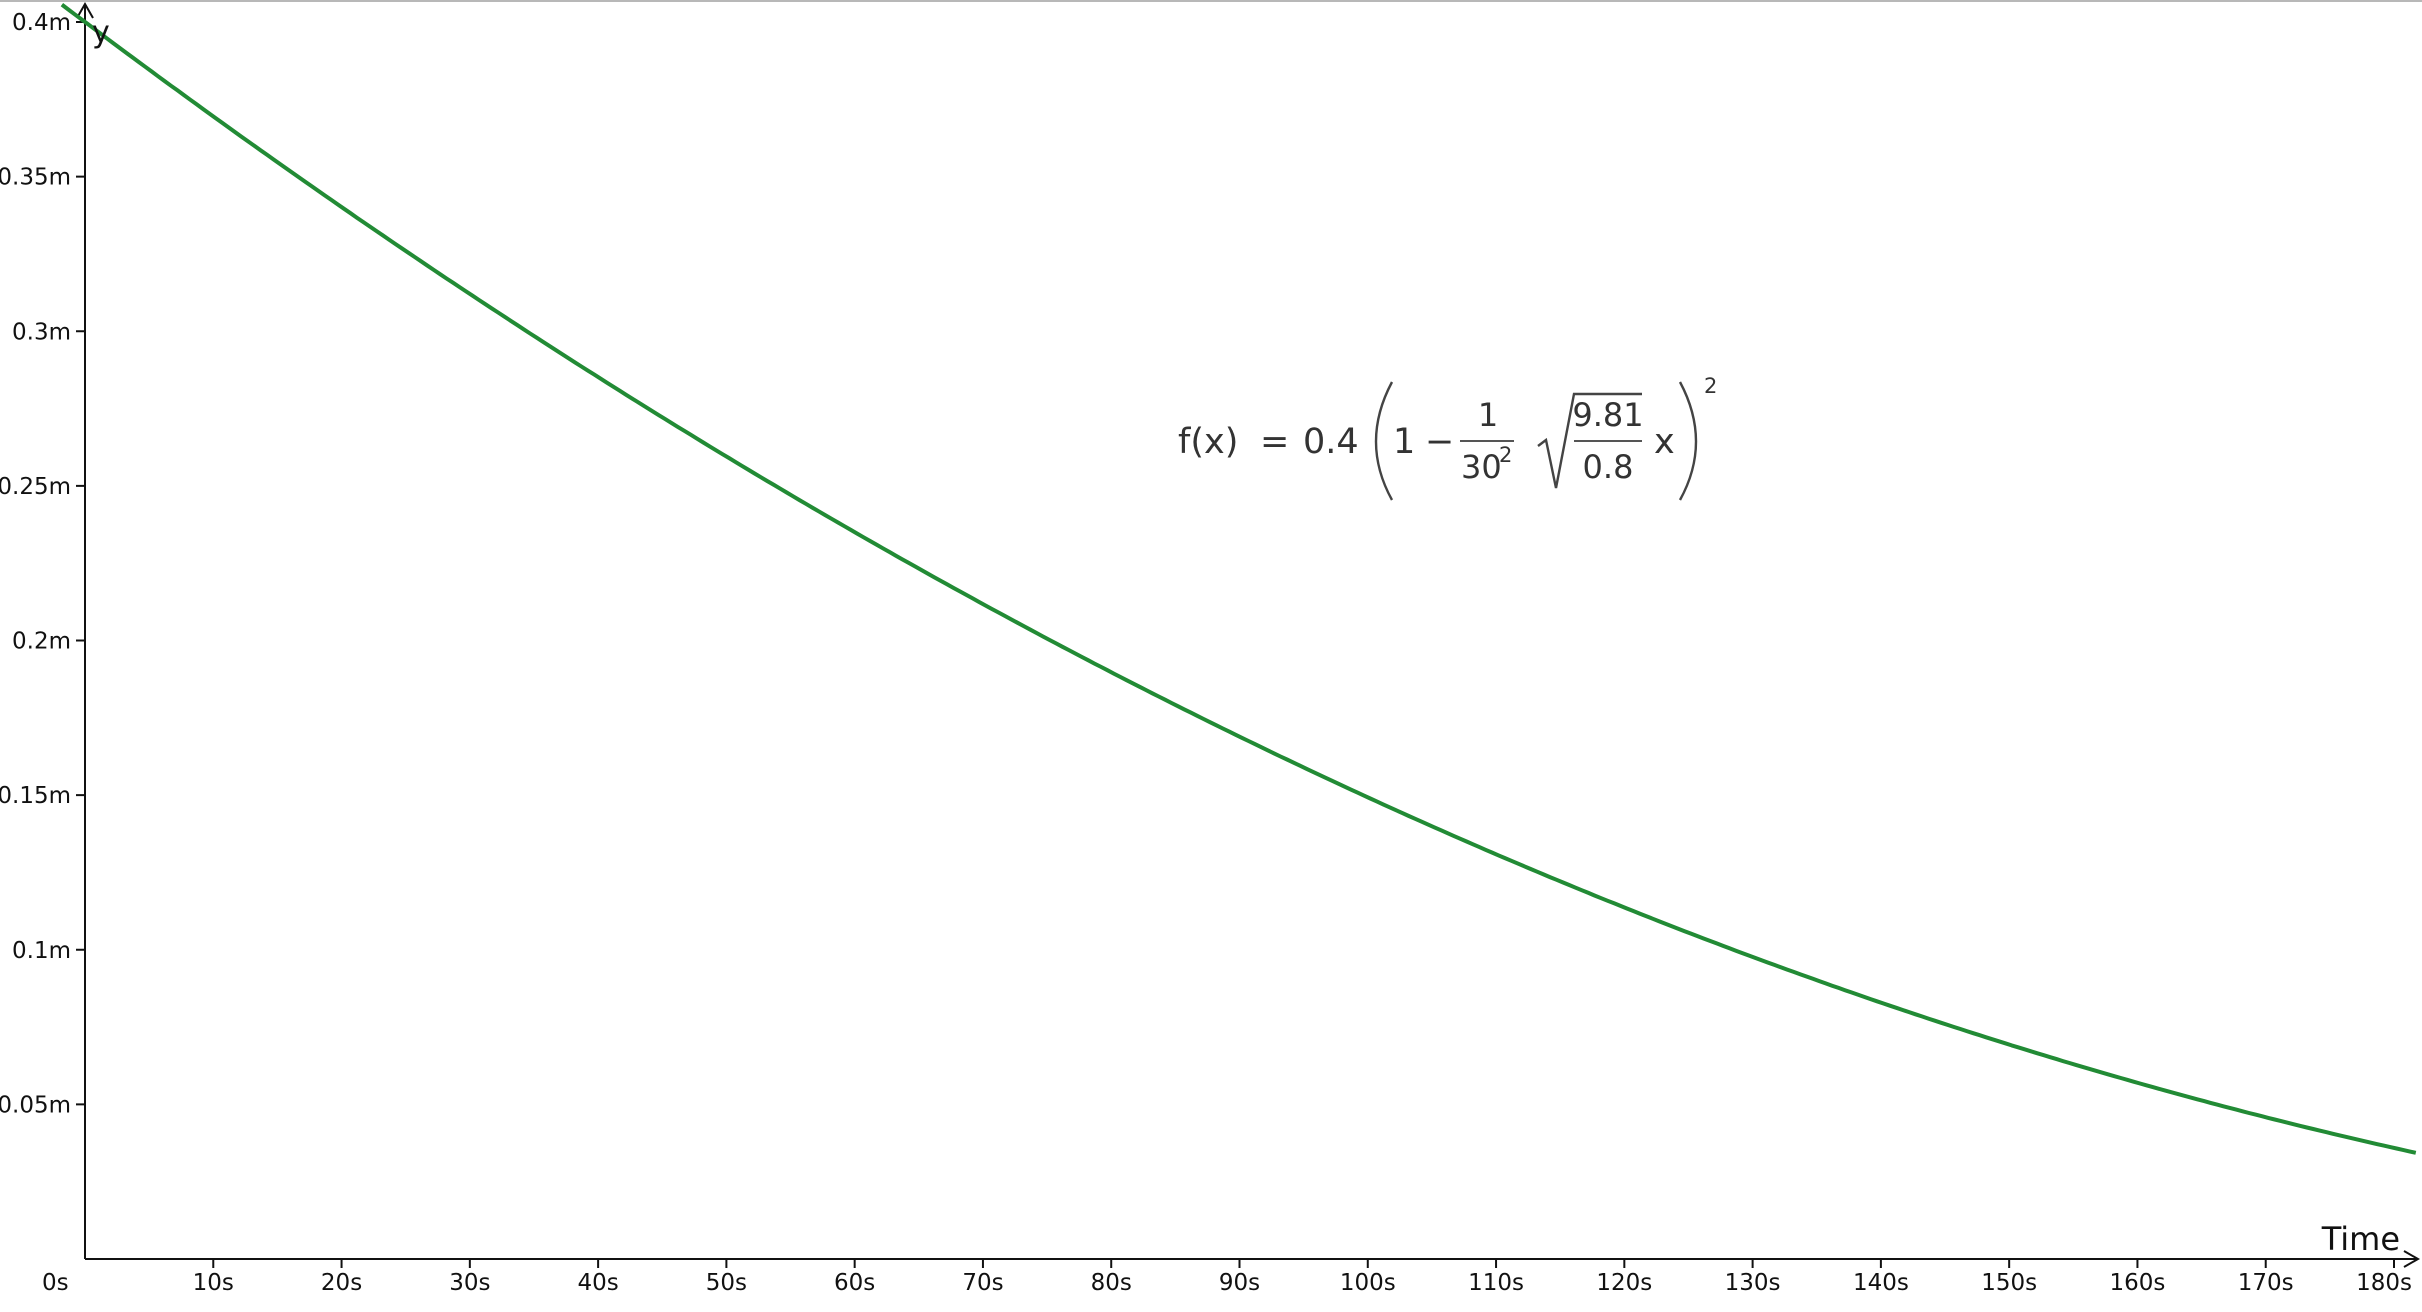 This screenshot has height=1312, width=2422. I want to click on y-tick-label: 0.4m, so click(41, 23).